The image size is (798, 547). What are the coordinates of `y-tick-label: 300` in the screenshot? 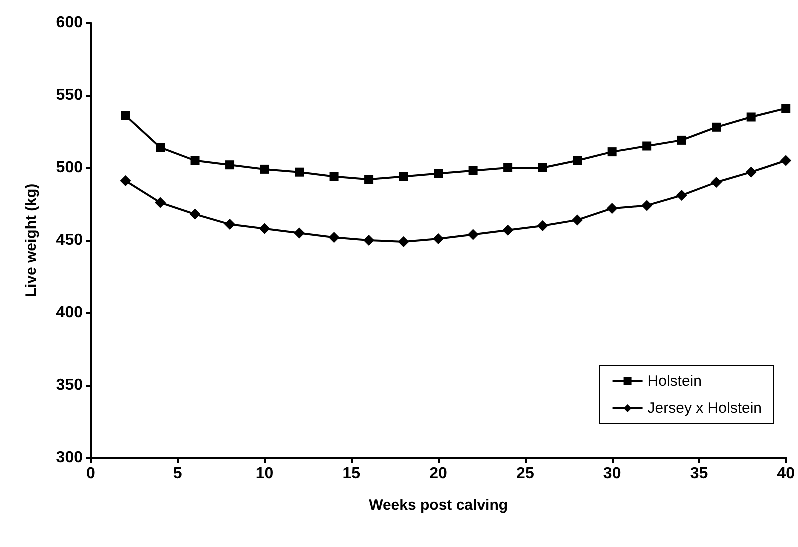 It's located at (70, 458).